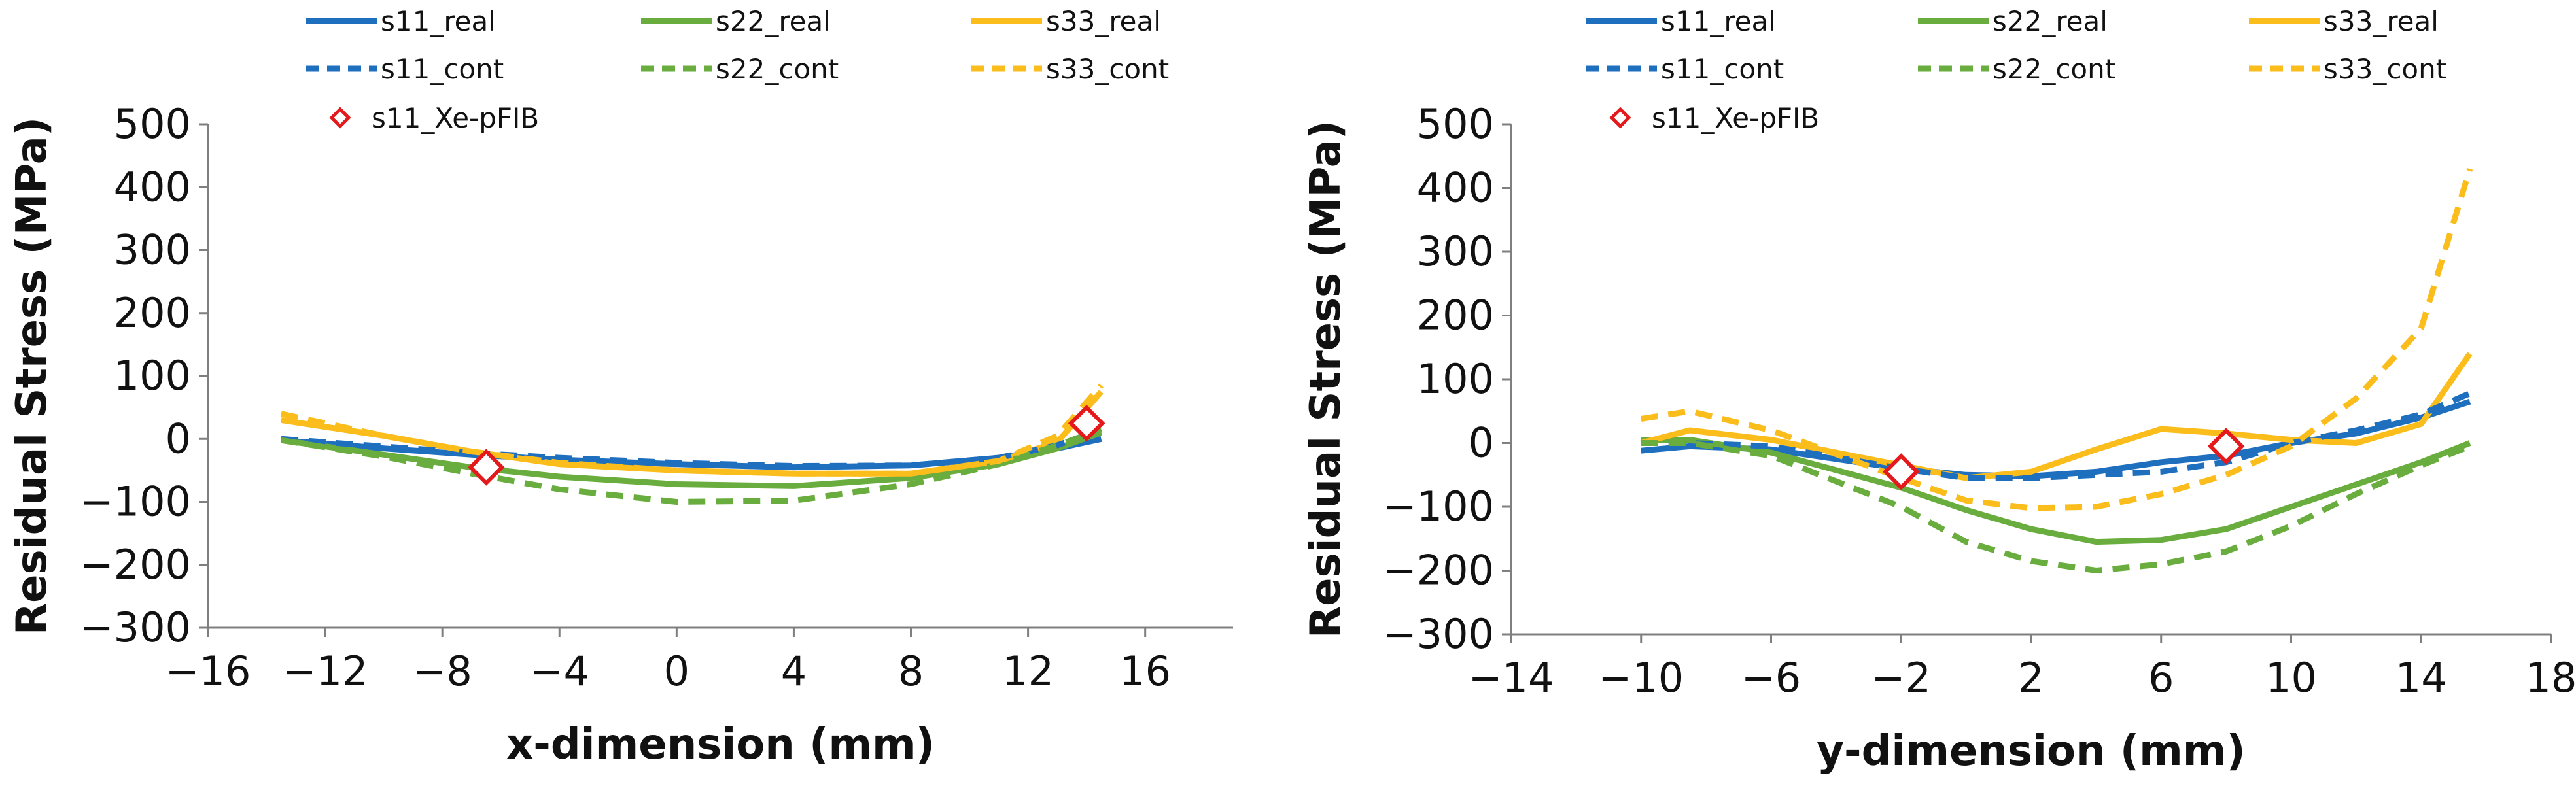  I want to click on plot-area, so click(692, 444).